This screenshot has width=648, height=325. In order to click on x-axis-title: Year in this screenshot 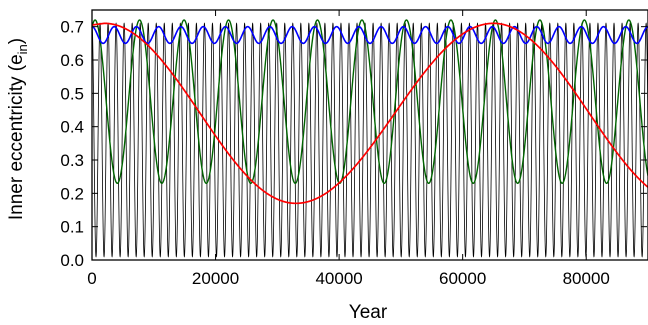, I will do `click(368, 312)`.